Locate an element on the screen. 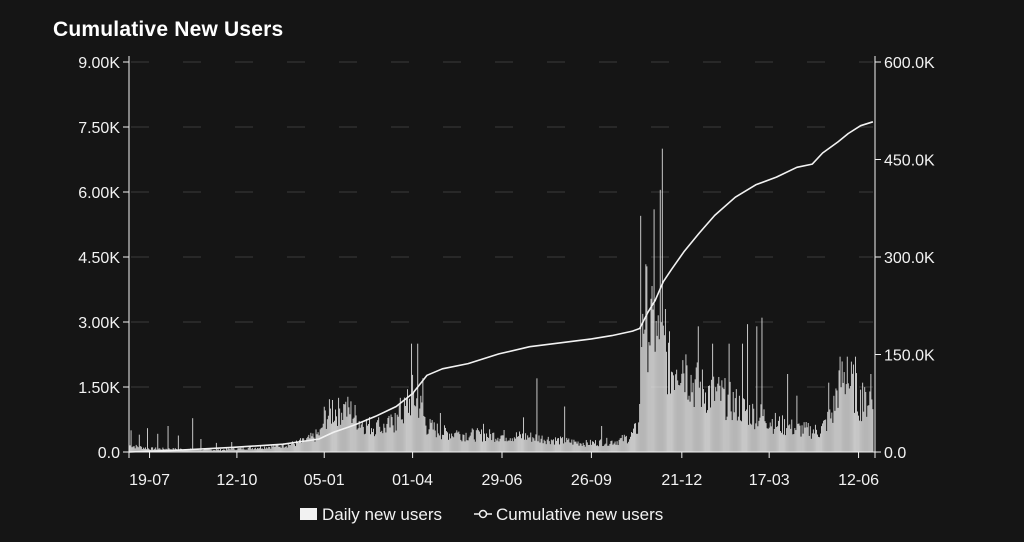 The image size is (1024, 542). left-tick-label: 6.00K is located at coordinates (99, 193).